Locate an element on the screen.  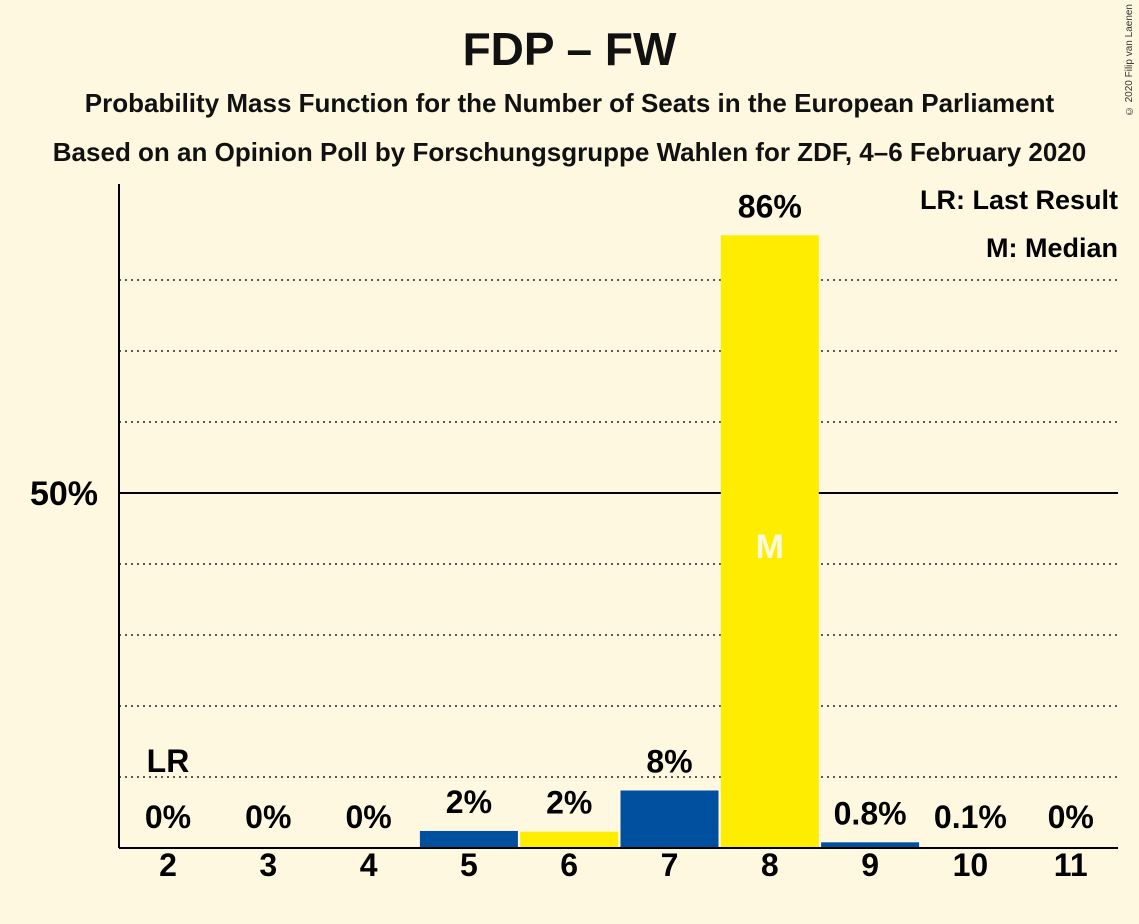
value-label-5: 2% is located at coordinates (469, 802).